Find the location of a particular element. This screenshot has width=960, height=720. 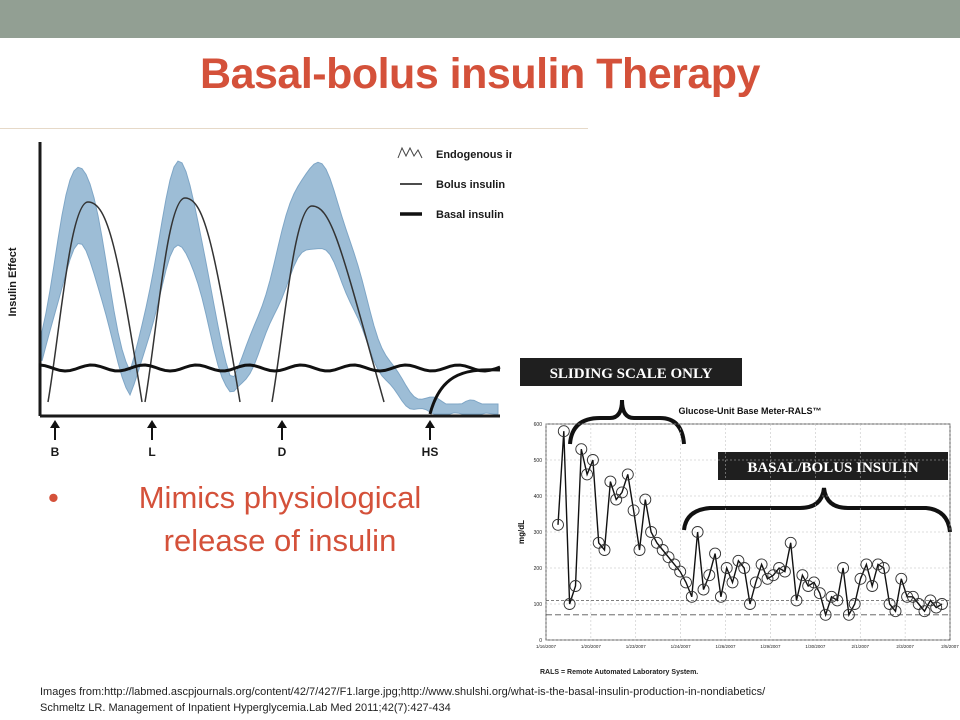

y-tick-label: 400 is located at coordinates (538, 497).